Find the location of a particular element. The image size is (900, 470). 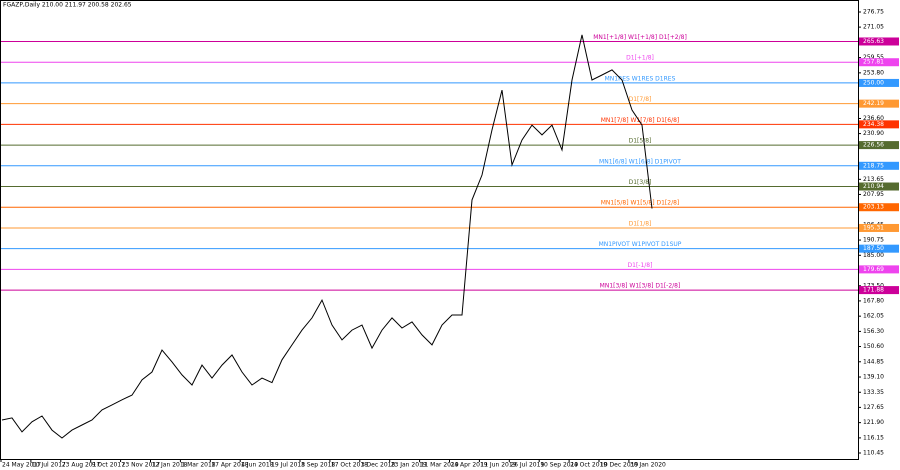

price-tag-label: 242.19 is located at coordinates (873, 103).